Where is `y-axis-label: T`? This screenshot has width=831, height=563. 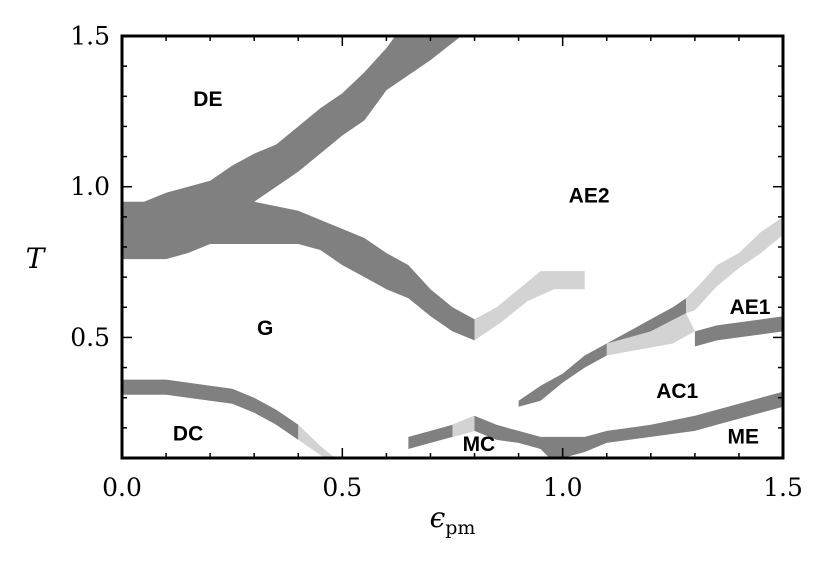 y-axis-label: T is located at coordinates (36, 258).